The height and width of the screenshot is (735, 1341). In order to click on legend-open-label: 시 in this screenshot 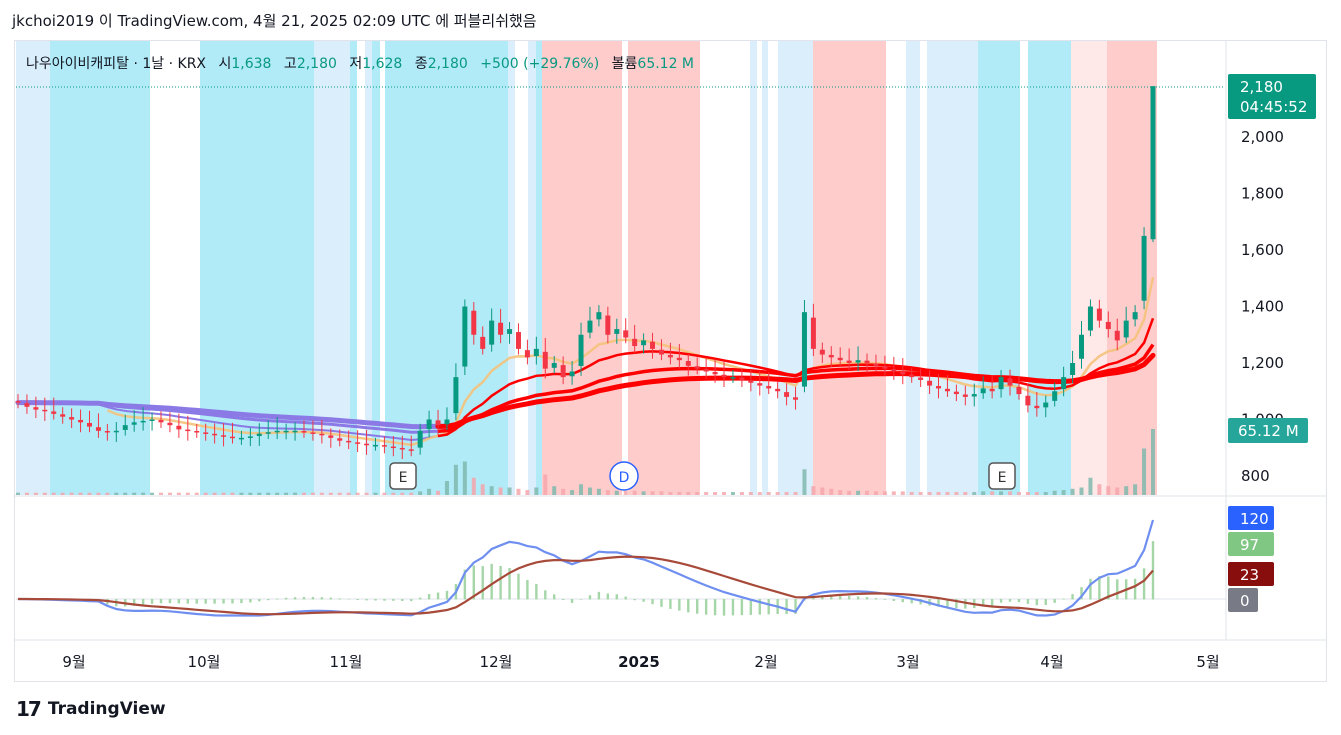, I will do `click(225, 64)`.